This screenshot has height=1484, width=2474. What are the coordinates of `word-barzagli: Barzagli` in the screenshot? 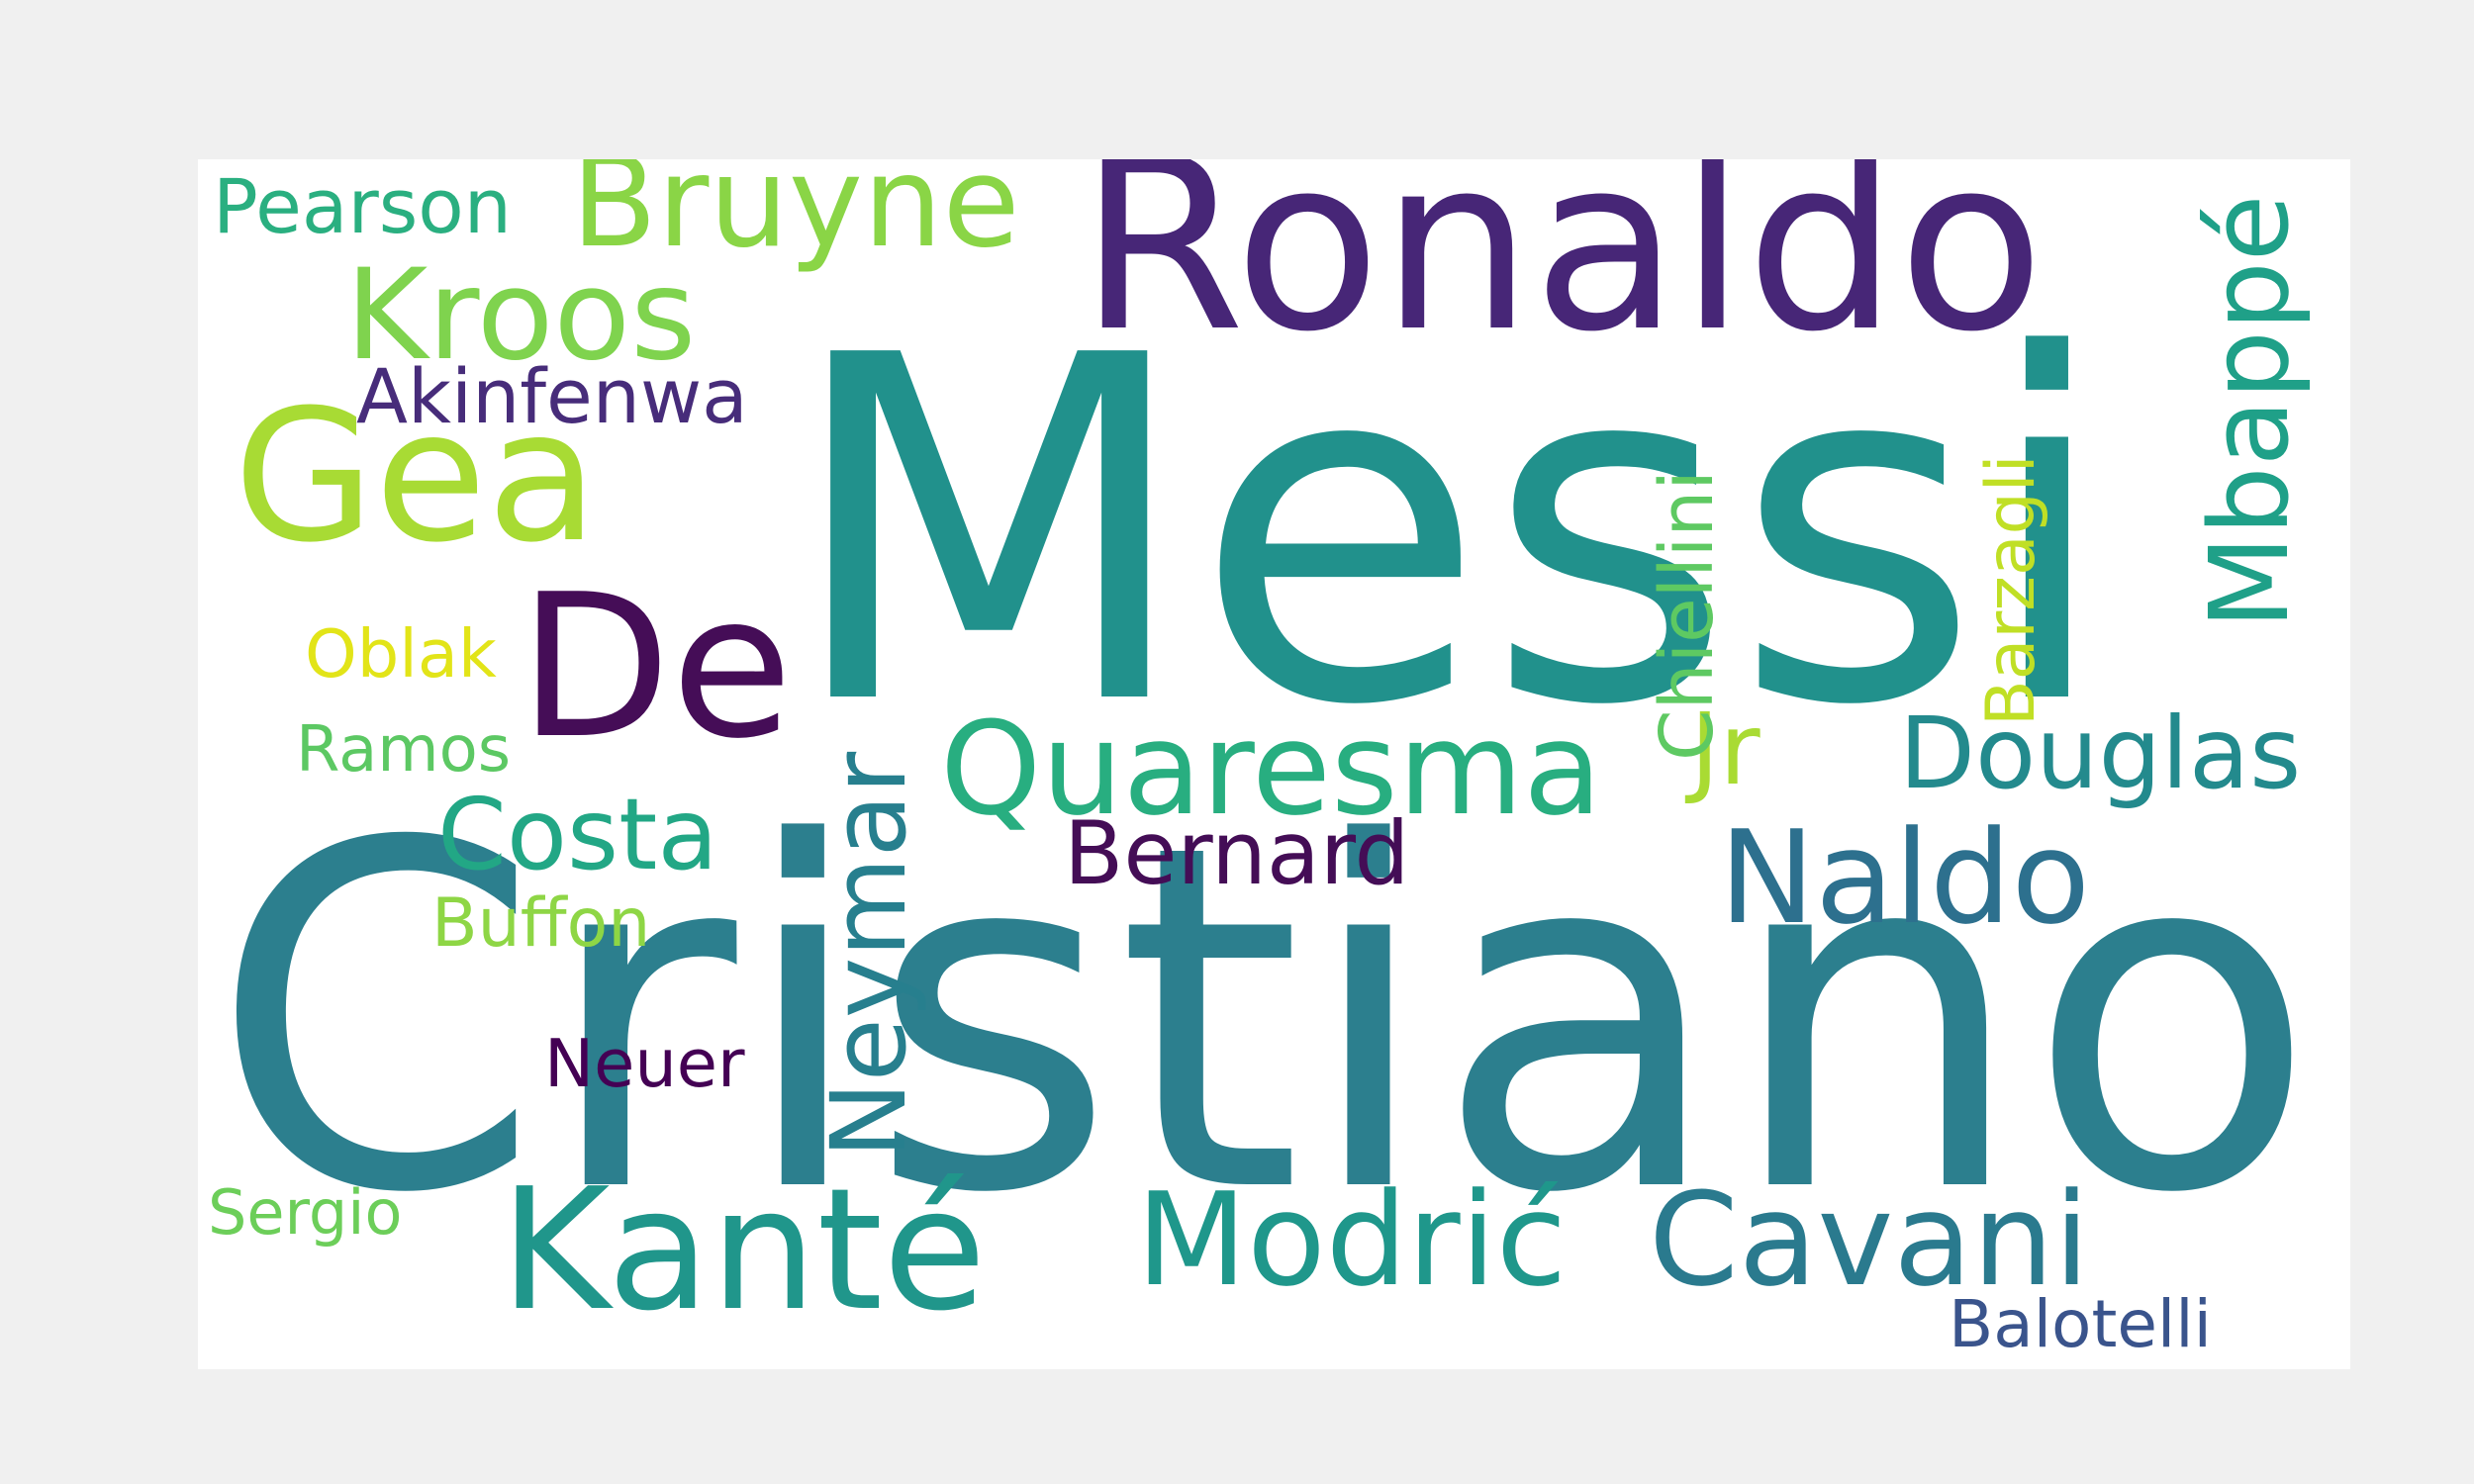 It's located at (2011, 590).